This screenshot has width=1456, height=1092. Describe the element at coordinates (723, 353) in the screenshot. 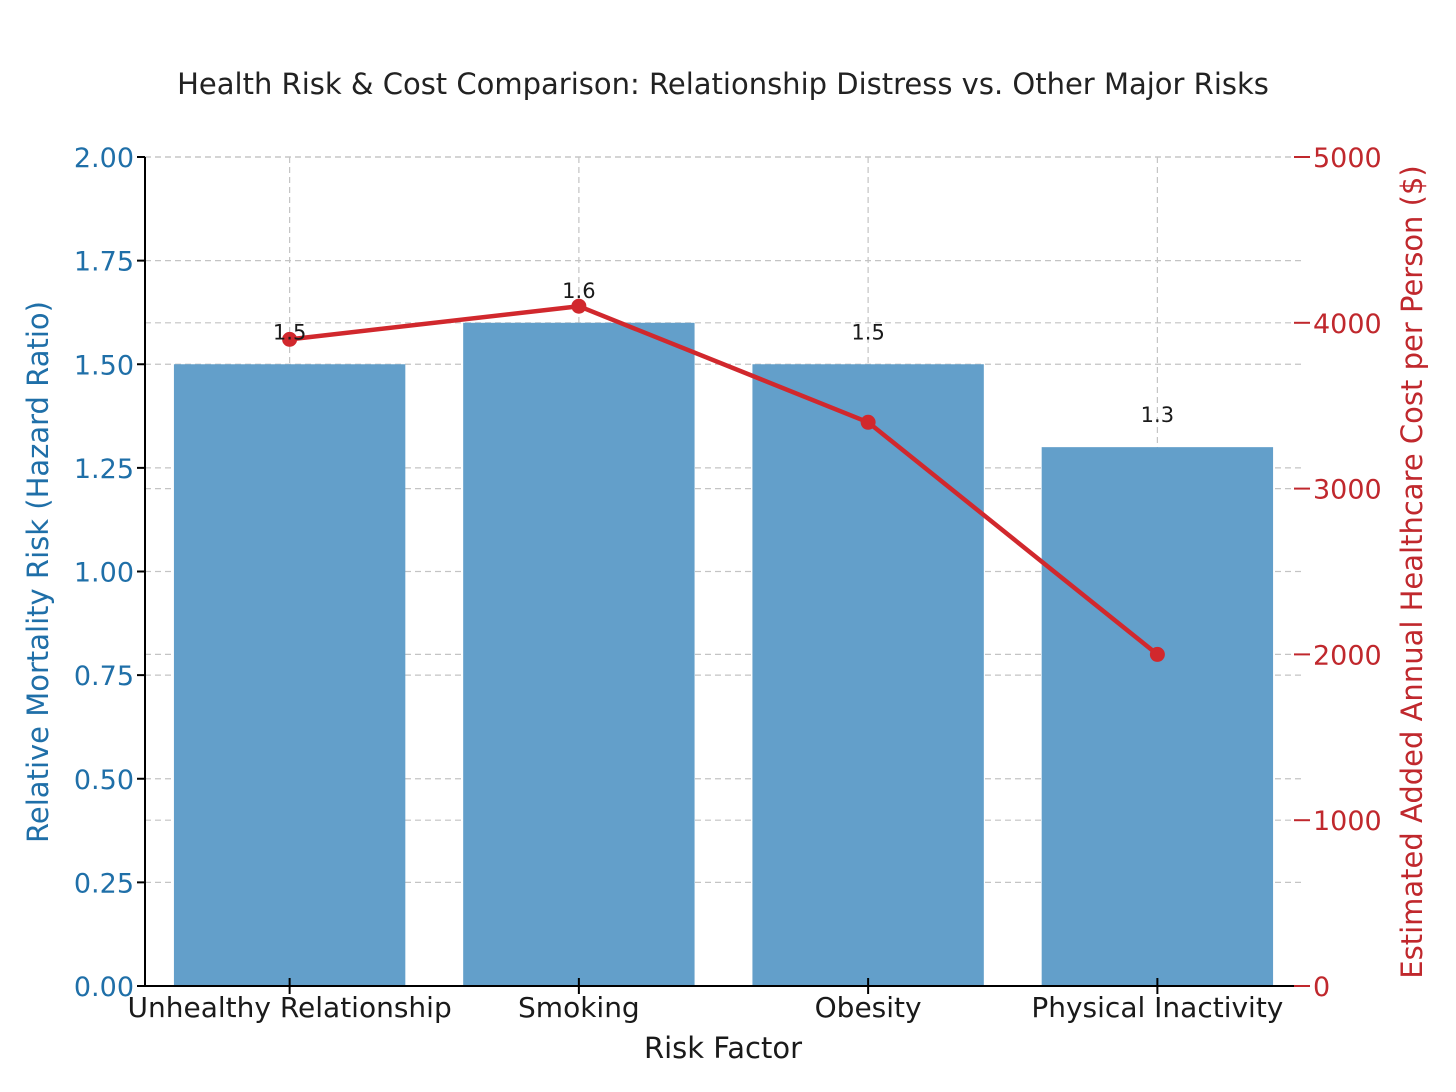

I see `label-layer: 1.5 1.6 1.5 1.3` at that location.